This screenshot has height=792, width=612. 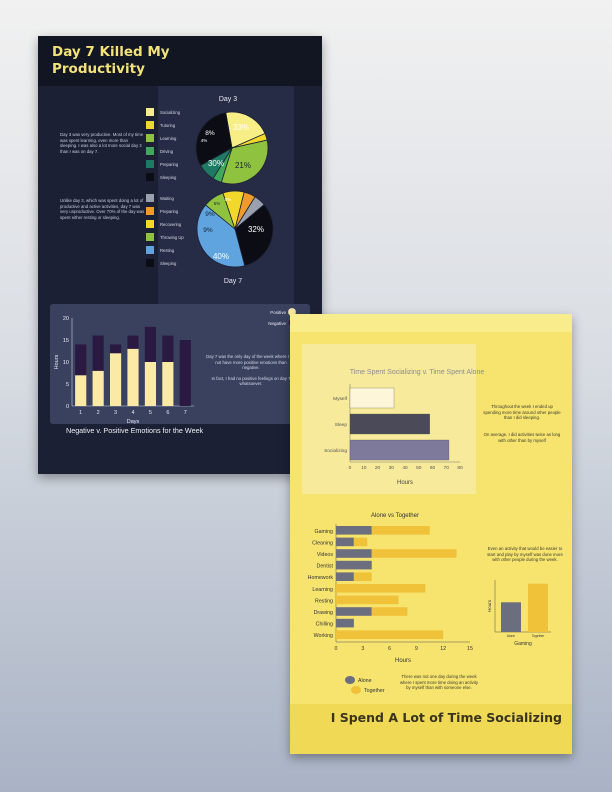 I want to click on y-tick-label: Cleaning, so click(x=322, y=543).